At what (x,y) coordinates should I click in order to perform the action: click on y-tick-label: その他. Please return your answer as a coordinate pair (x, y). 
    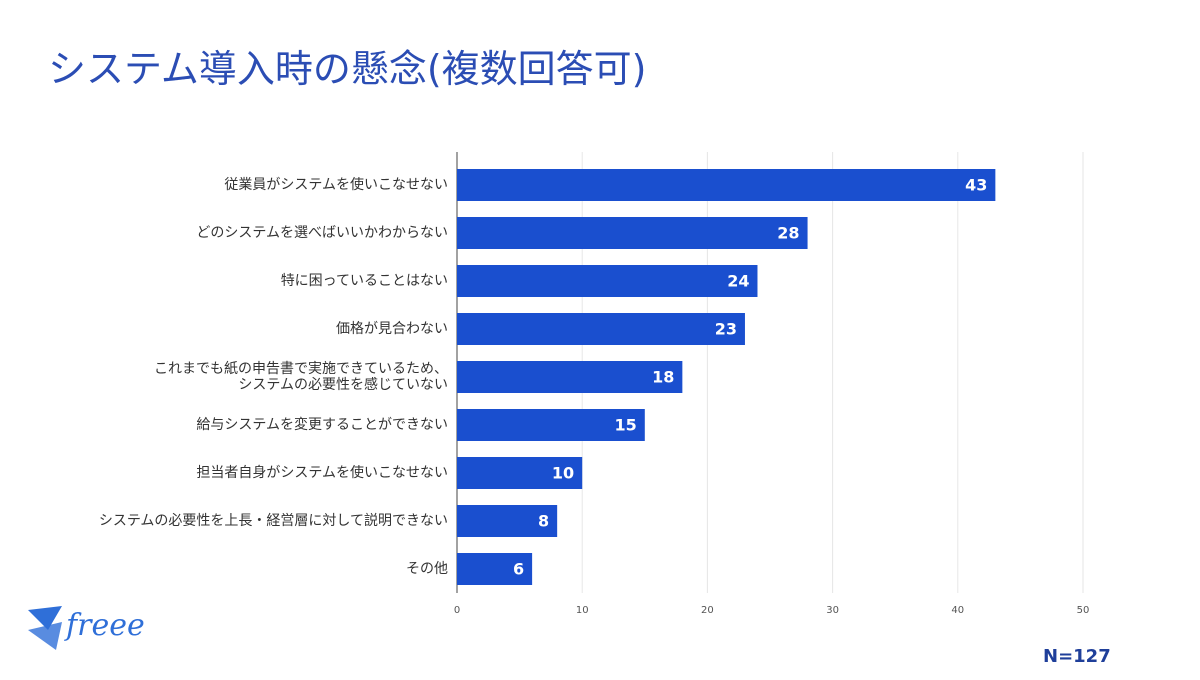
    Looking at the image, I should click on (427, 569).